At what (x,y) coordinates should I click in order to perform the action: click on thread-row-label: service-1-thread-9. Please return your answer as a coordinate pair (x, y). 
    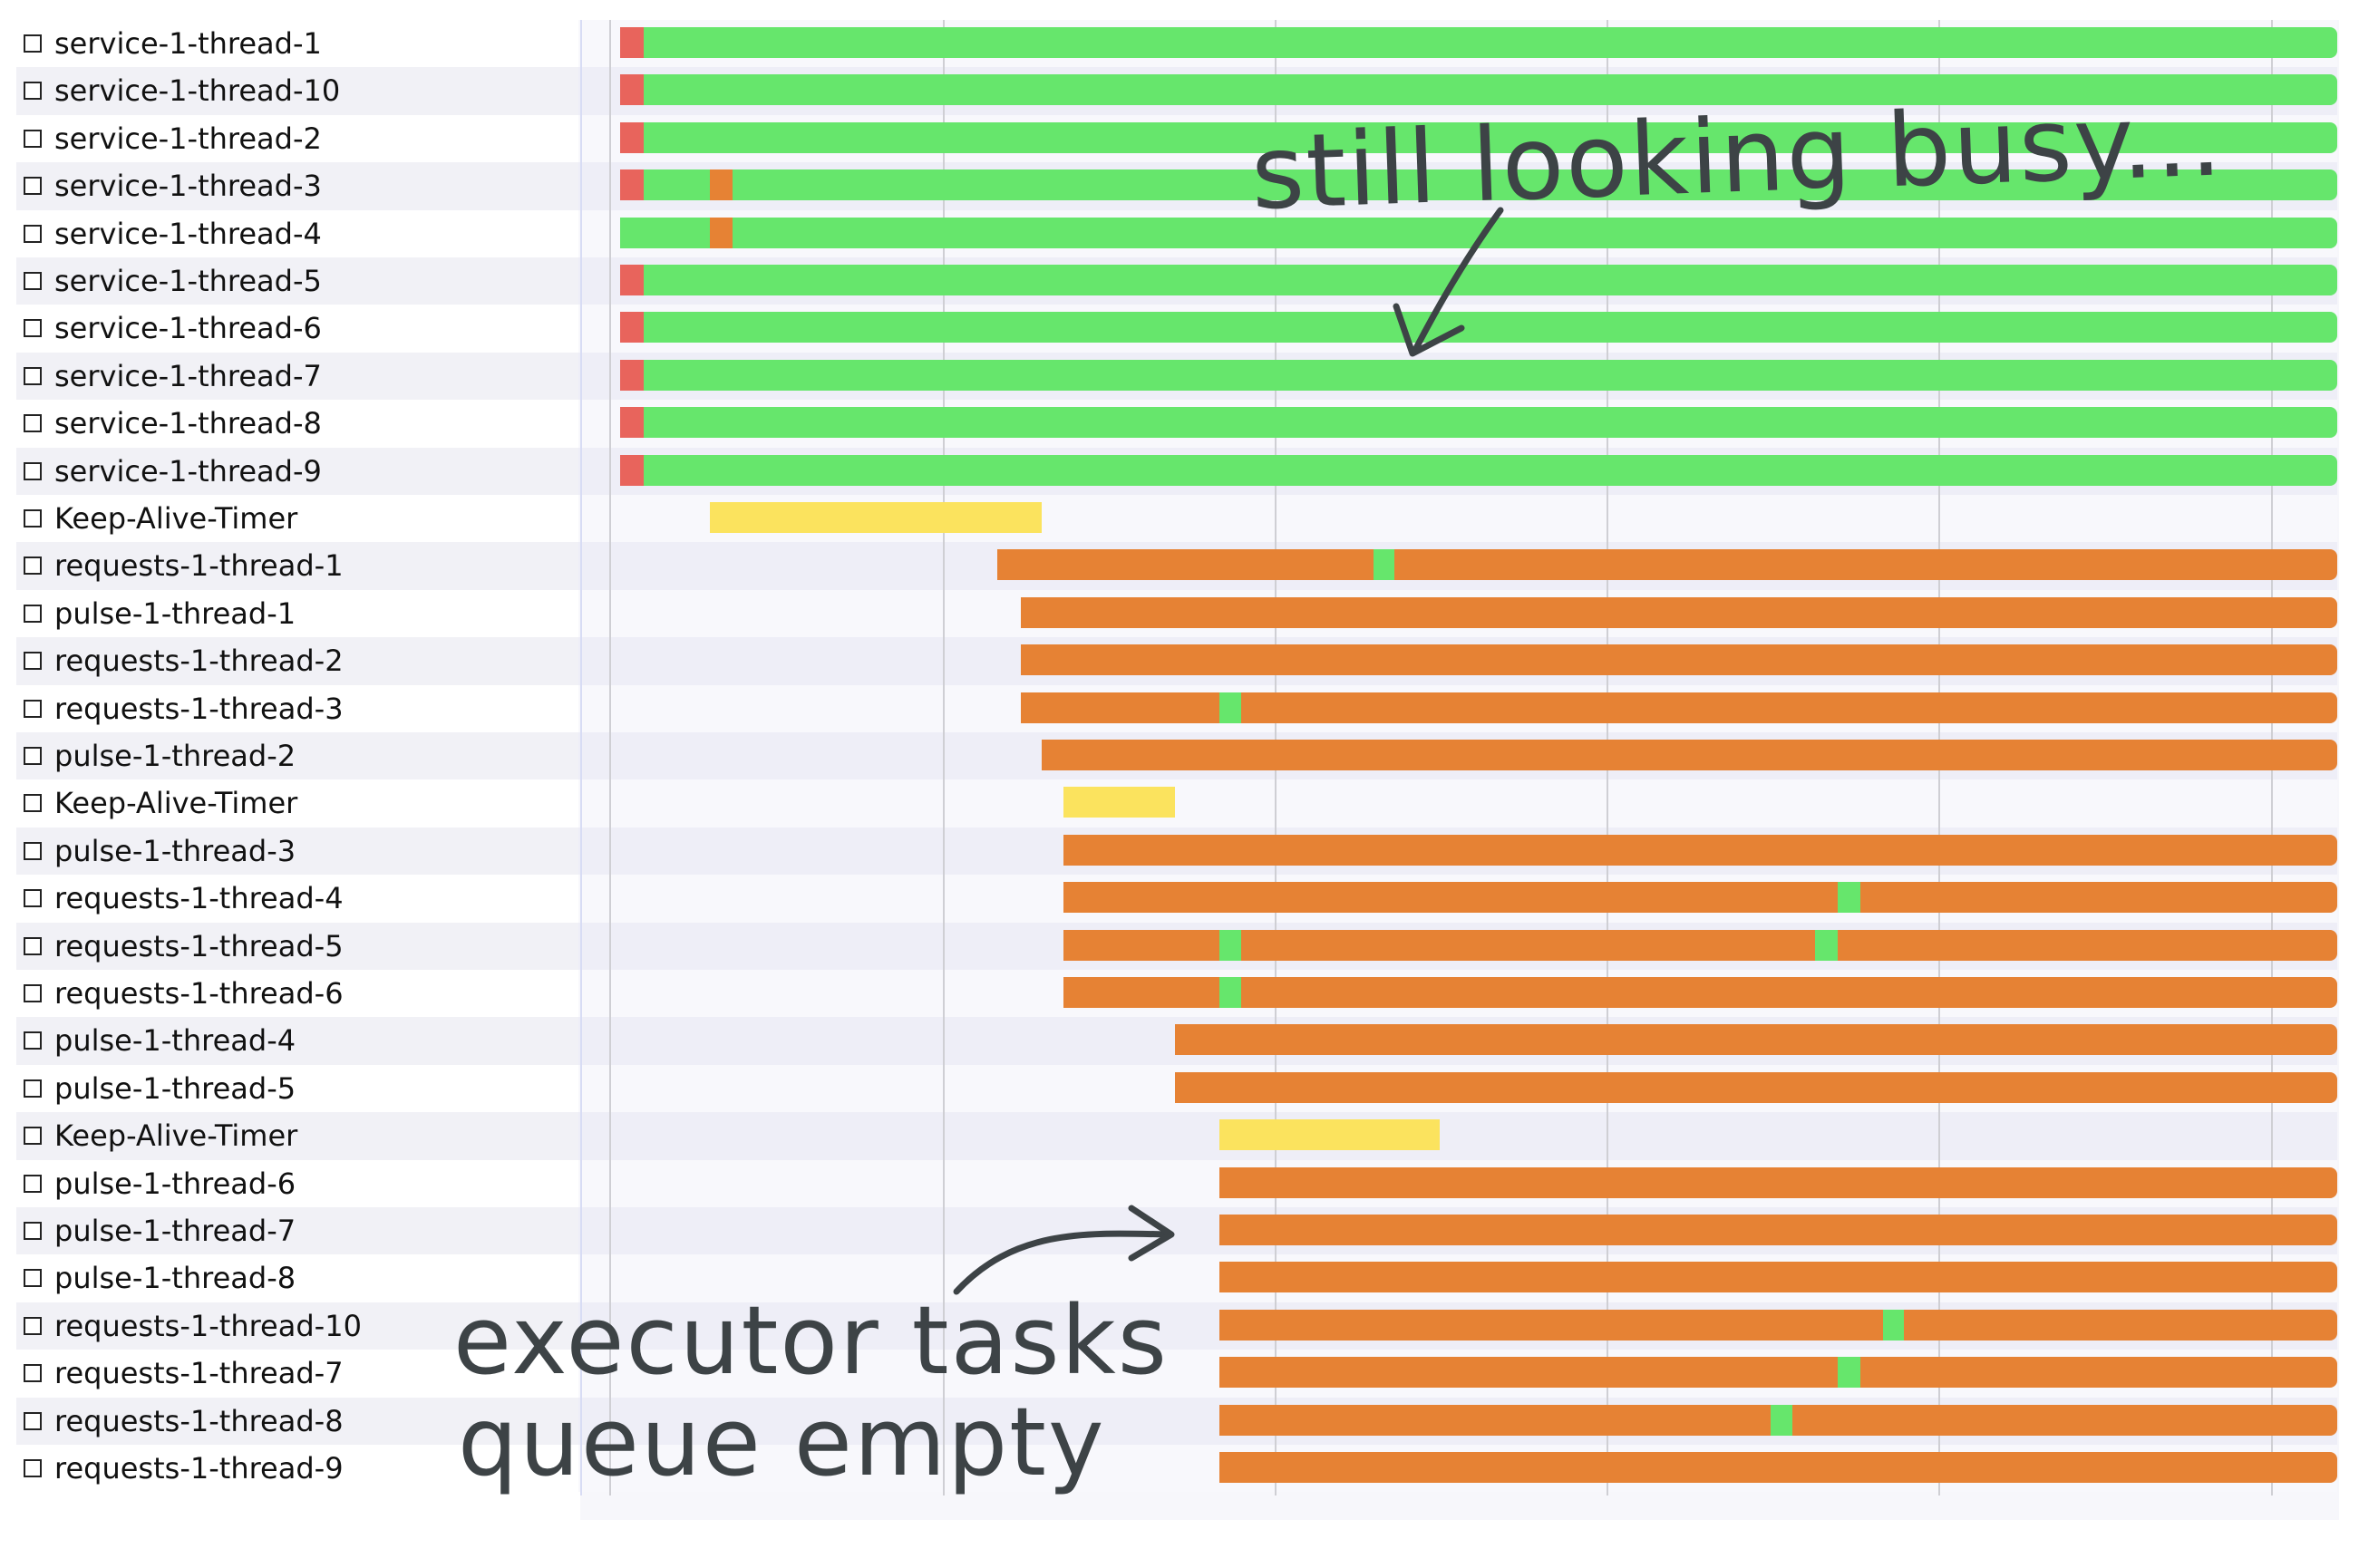
    Looking at the image, I should click on (173, 472).